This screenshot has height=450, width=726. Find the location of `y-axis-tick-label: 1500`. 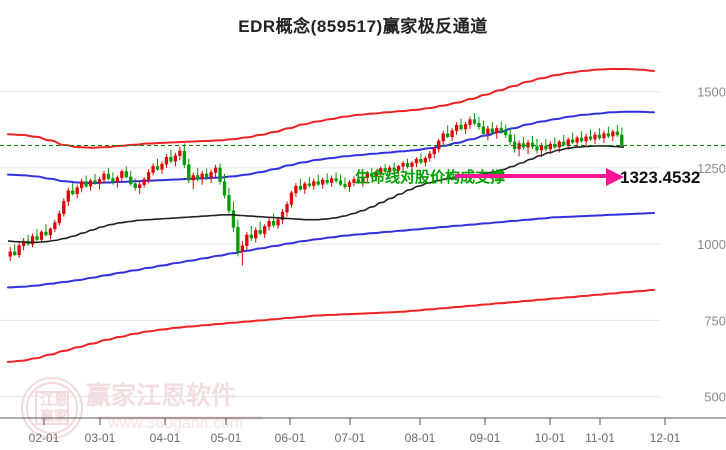

y-axis-tick-label: 1500 is located at coordinates (711, 92).